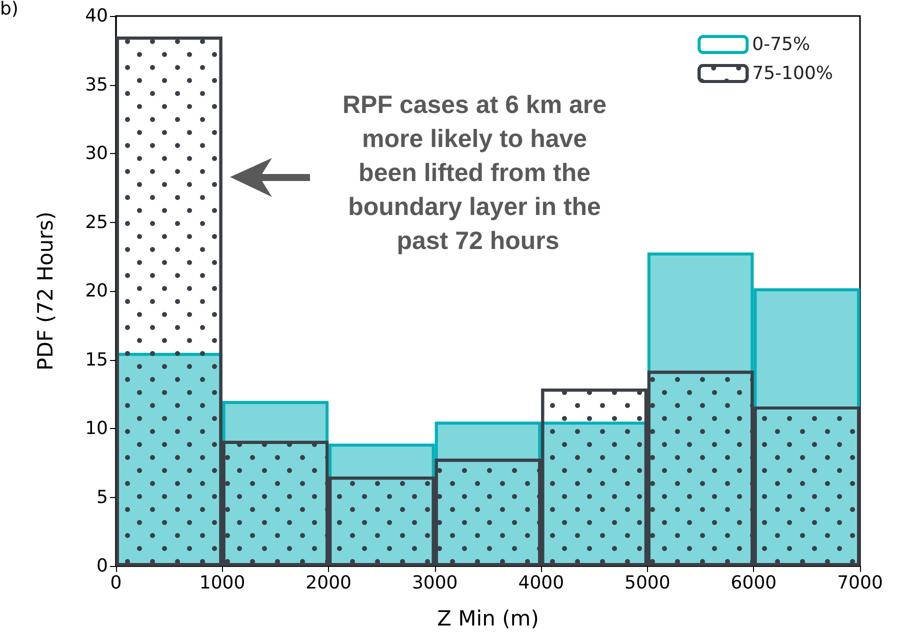 The width and height of the screenshot is (918, 638). I want to click on y-tick-label: 20, so click(96, 291).